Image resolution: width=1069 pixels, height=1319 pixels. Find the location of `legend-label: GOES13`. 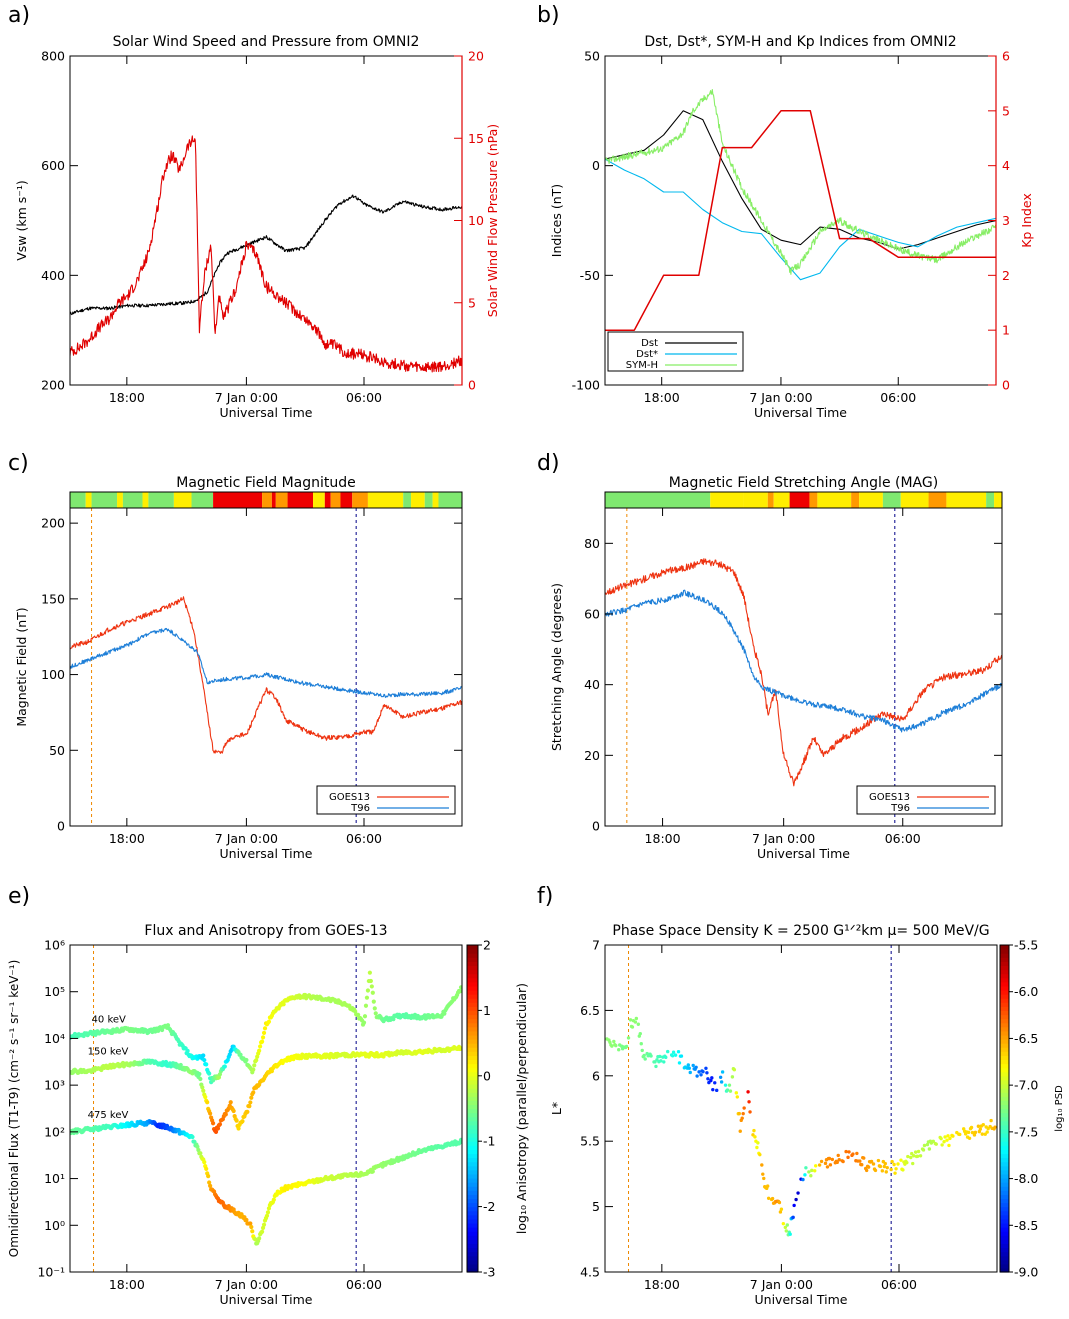

legend-label: GOES13 is located at coordinates (889, 797).